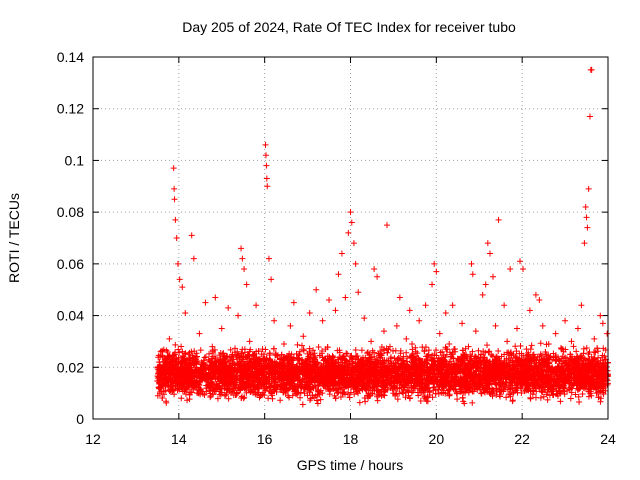 Image resolution: width=640 pixels, height=480 pixels. I want to click on dense-band, so click(382, 374).